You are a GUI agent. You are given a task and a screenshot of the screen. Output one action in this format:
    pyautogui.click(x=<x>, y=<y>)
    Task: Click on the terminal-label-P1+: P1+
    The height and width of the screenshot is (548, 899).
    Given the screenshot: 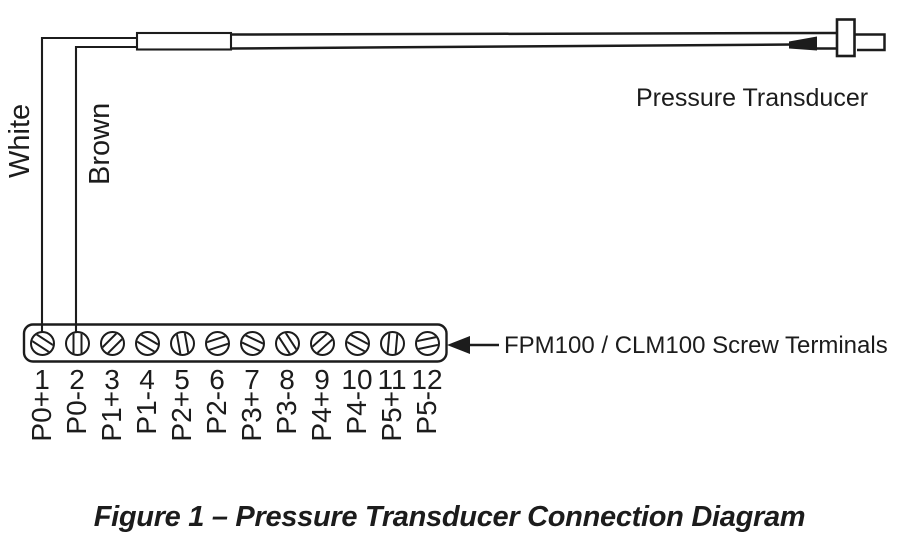 What is the action you would take?
    pyautogui.click(x=111, y=416)
    